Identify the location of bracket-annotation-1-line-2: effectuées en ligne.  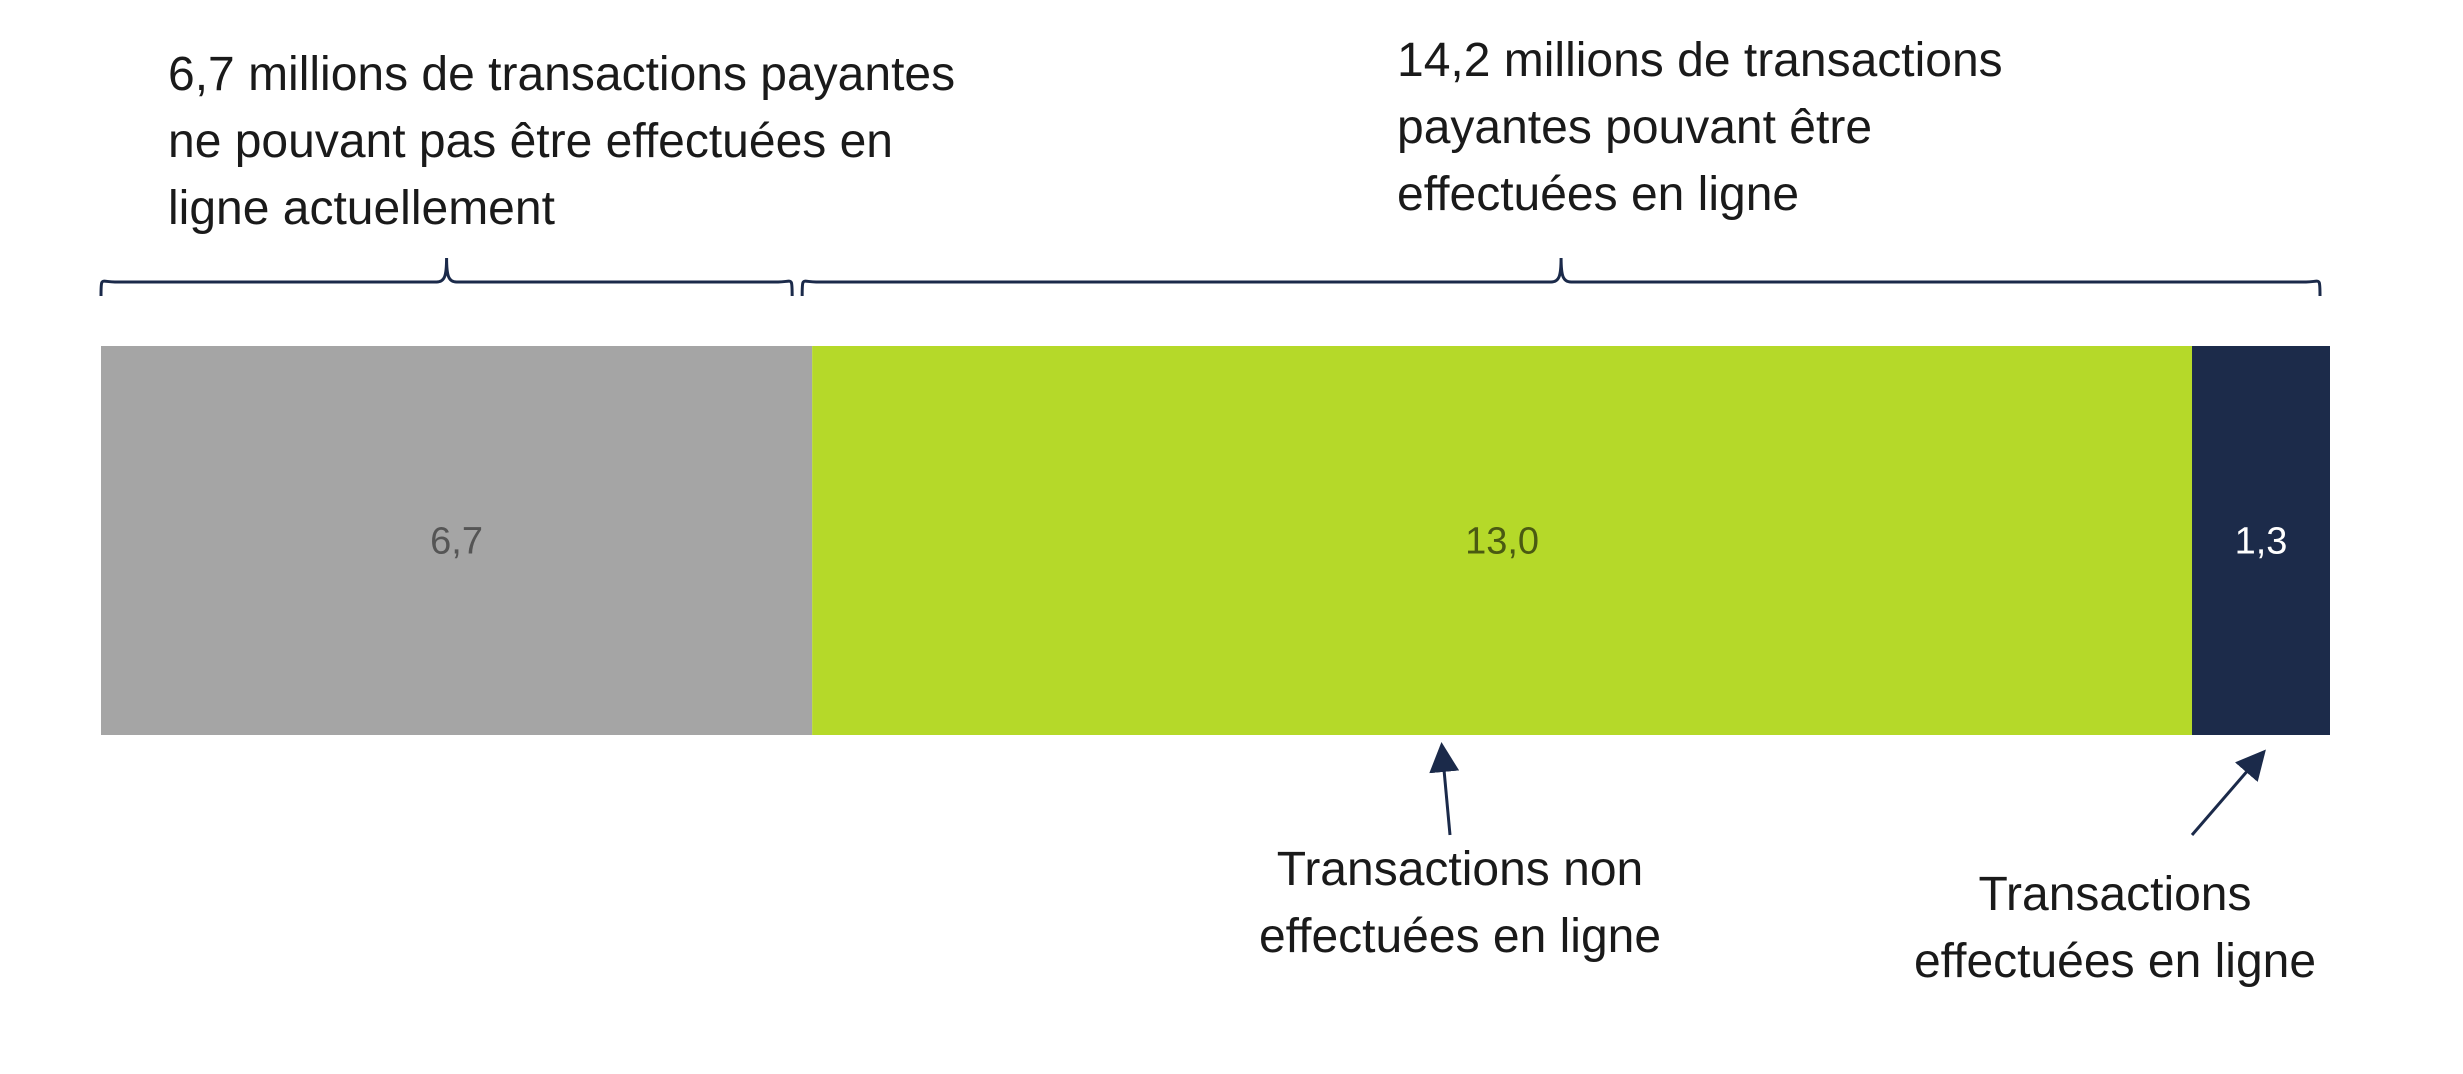
(1598, 194).